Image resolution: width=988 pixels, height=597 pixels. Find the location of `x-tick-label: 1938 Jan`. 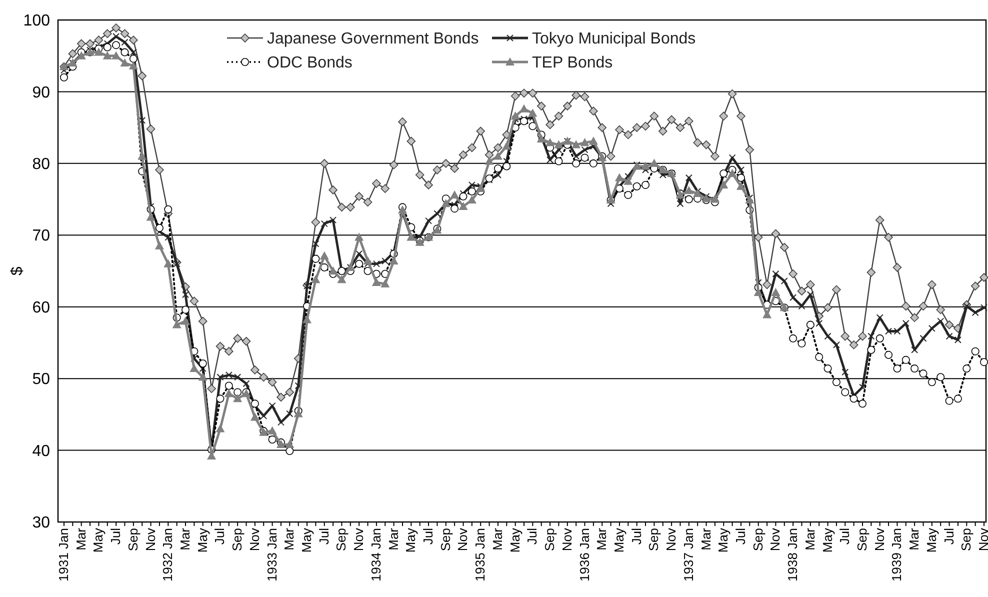

x-tick-label: 1938 Jan is located at coordinates (792, 555).